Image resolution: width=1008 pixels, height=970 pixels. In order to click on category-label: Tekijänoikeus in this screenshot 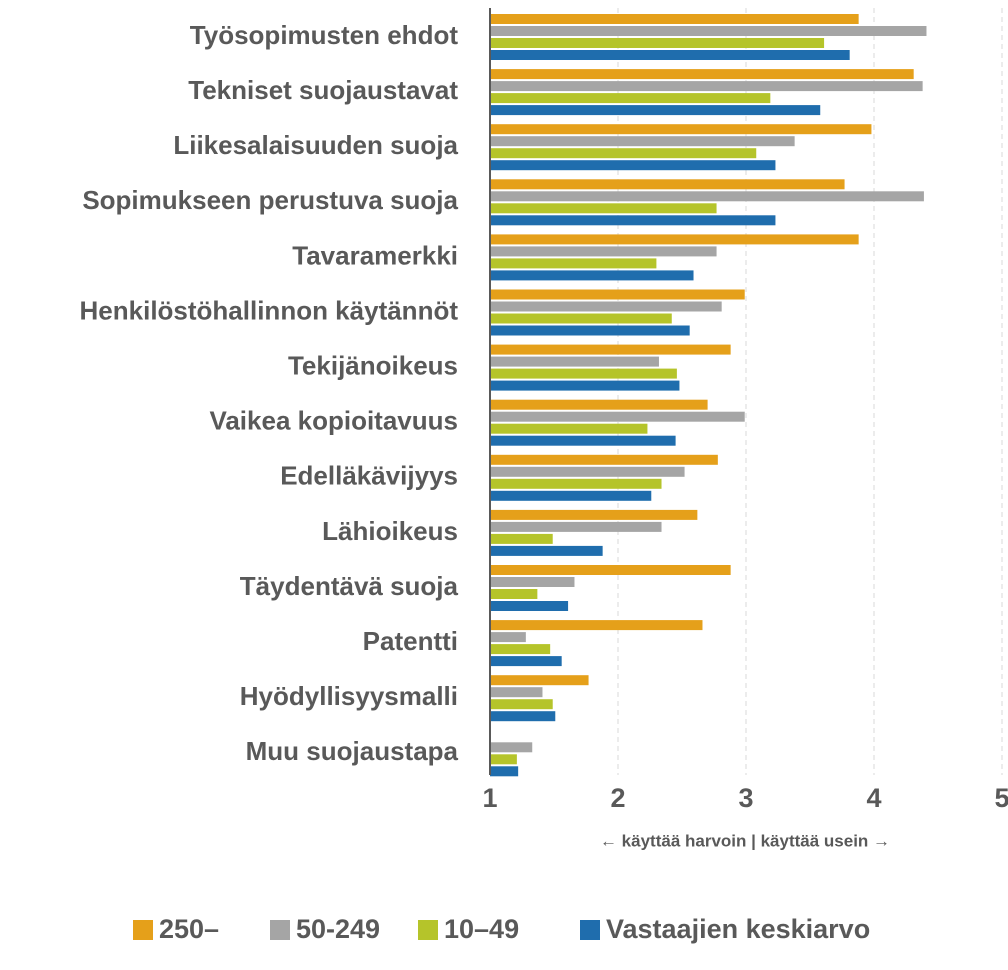, I will do `click(373, 365)`.